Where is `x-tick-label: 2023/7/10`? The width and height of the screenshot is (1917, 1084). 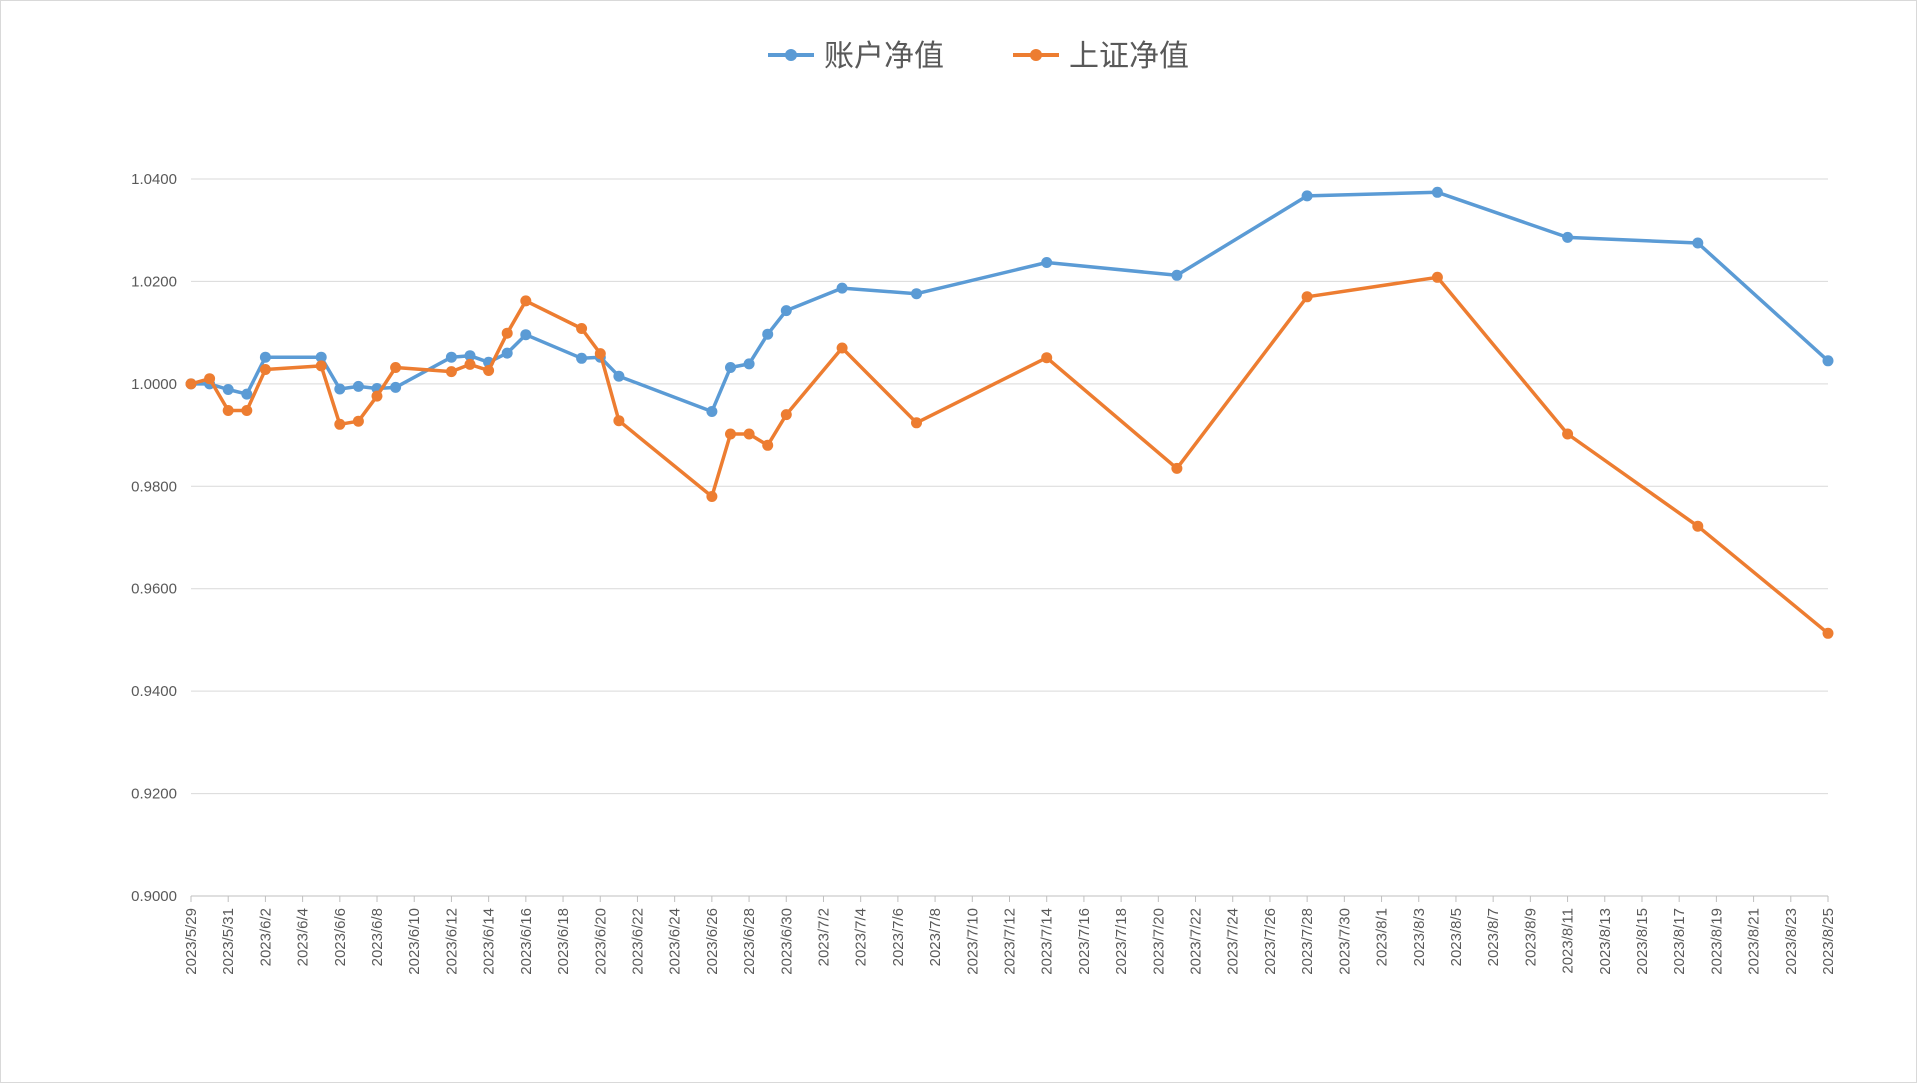
x-tick-label: 2023/7/10 is located at coordinates (972, 941).